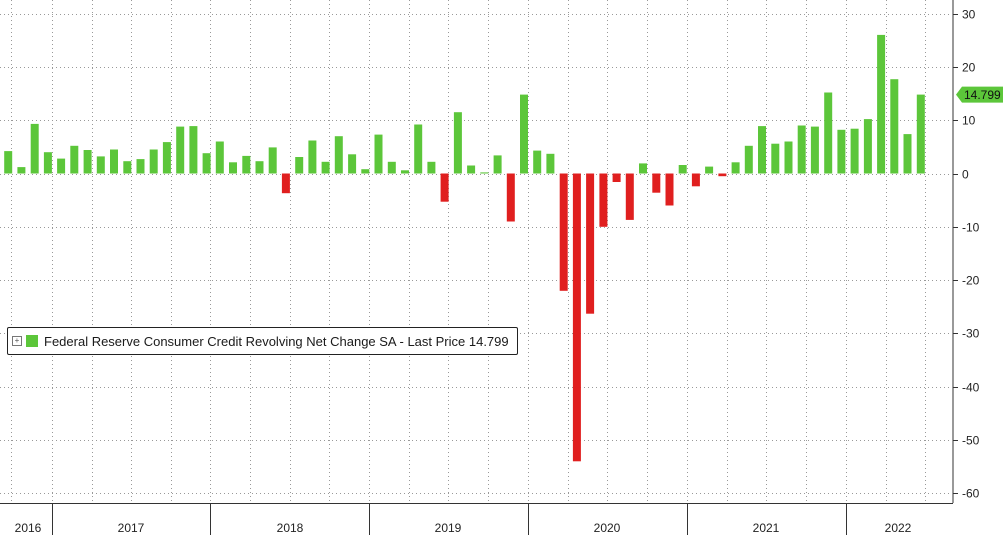 Image resolution: width=1003 pixels, height=540 pixels. What do you see at coordinates (969, 15) in the screenshot?
I see `y-tick-label: 30` at bounding box center [969, 15].